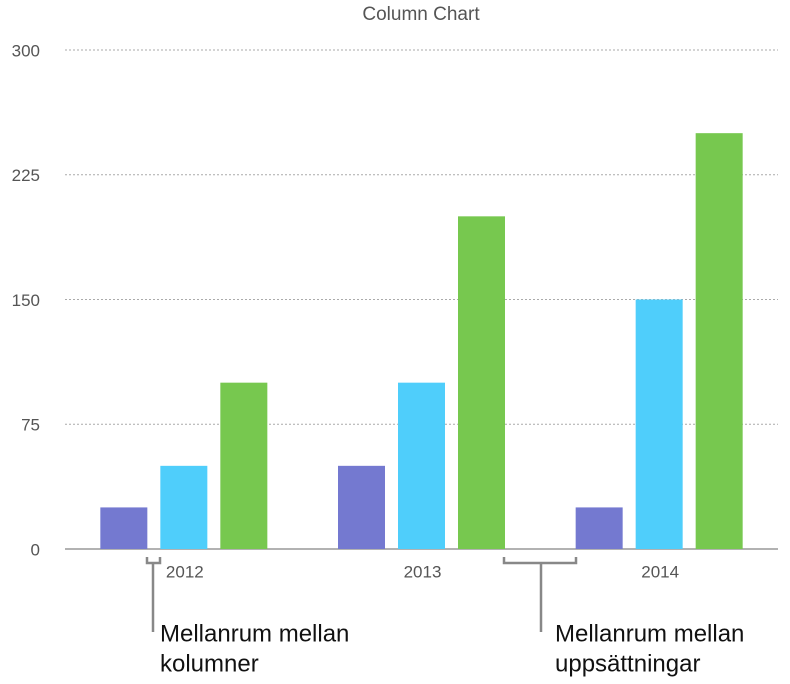 This screenshot has height=684, width=790. Describe the element at coordinates (627, 663) in the screenshot. I see `annotation: uppsättningar` at that location.